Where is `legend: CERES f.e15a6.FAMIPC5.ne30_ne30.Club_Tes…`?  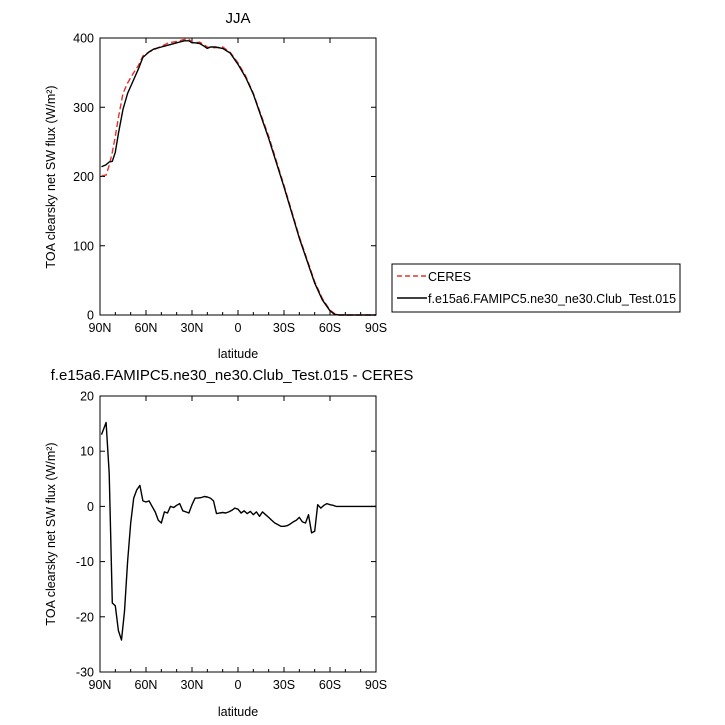
legend: CERES f.e15a6.FAMIPC5.ne30_ne30.Club_Tes… is located at coordinates (536, 288).